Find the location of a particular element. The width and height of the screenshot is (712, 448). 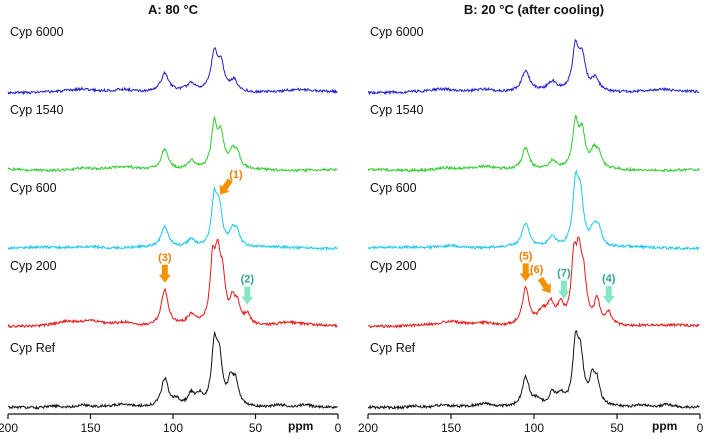

annotation-label: (2) is located at coordinates (248, 280).